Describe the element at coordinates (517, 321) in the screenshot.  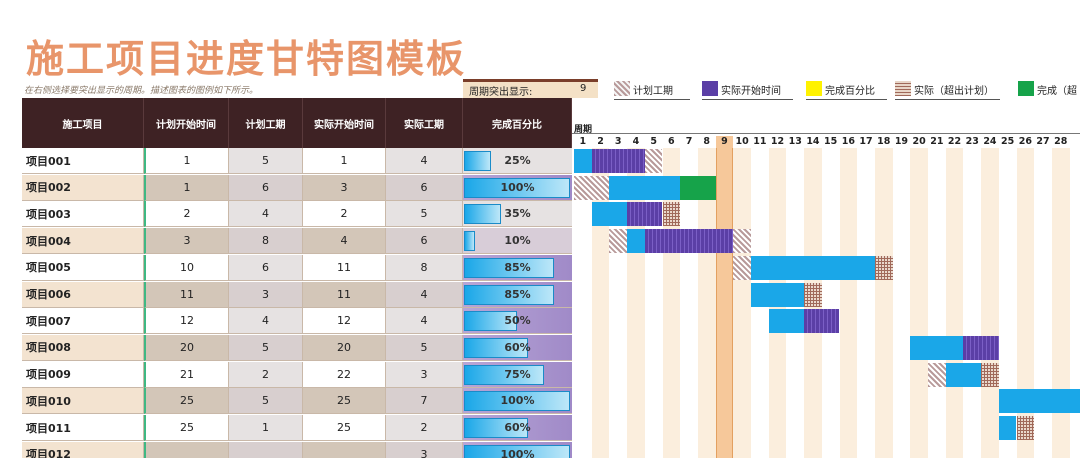
I see `percent-text: 50%` at that location.